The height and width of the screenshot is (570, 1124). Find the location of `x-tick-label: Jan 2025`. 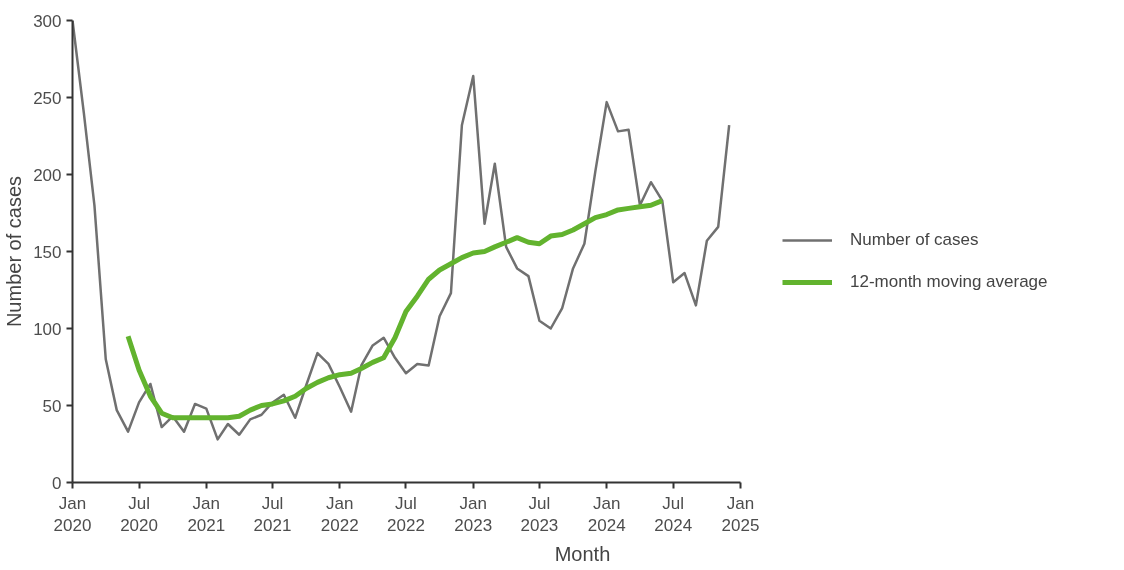

x-tick-label: Jan 2025 is located at coordinates (740, 514).